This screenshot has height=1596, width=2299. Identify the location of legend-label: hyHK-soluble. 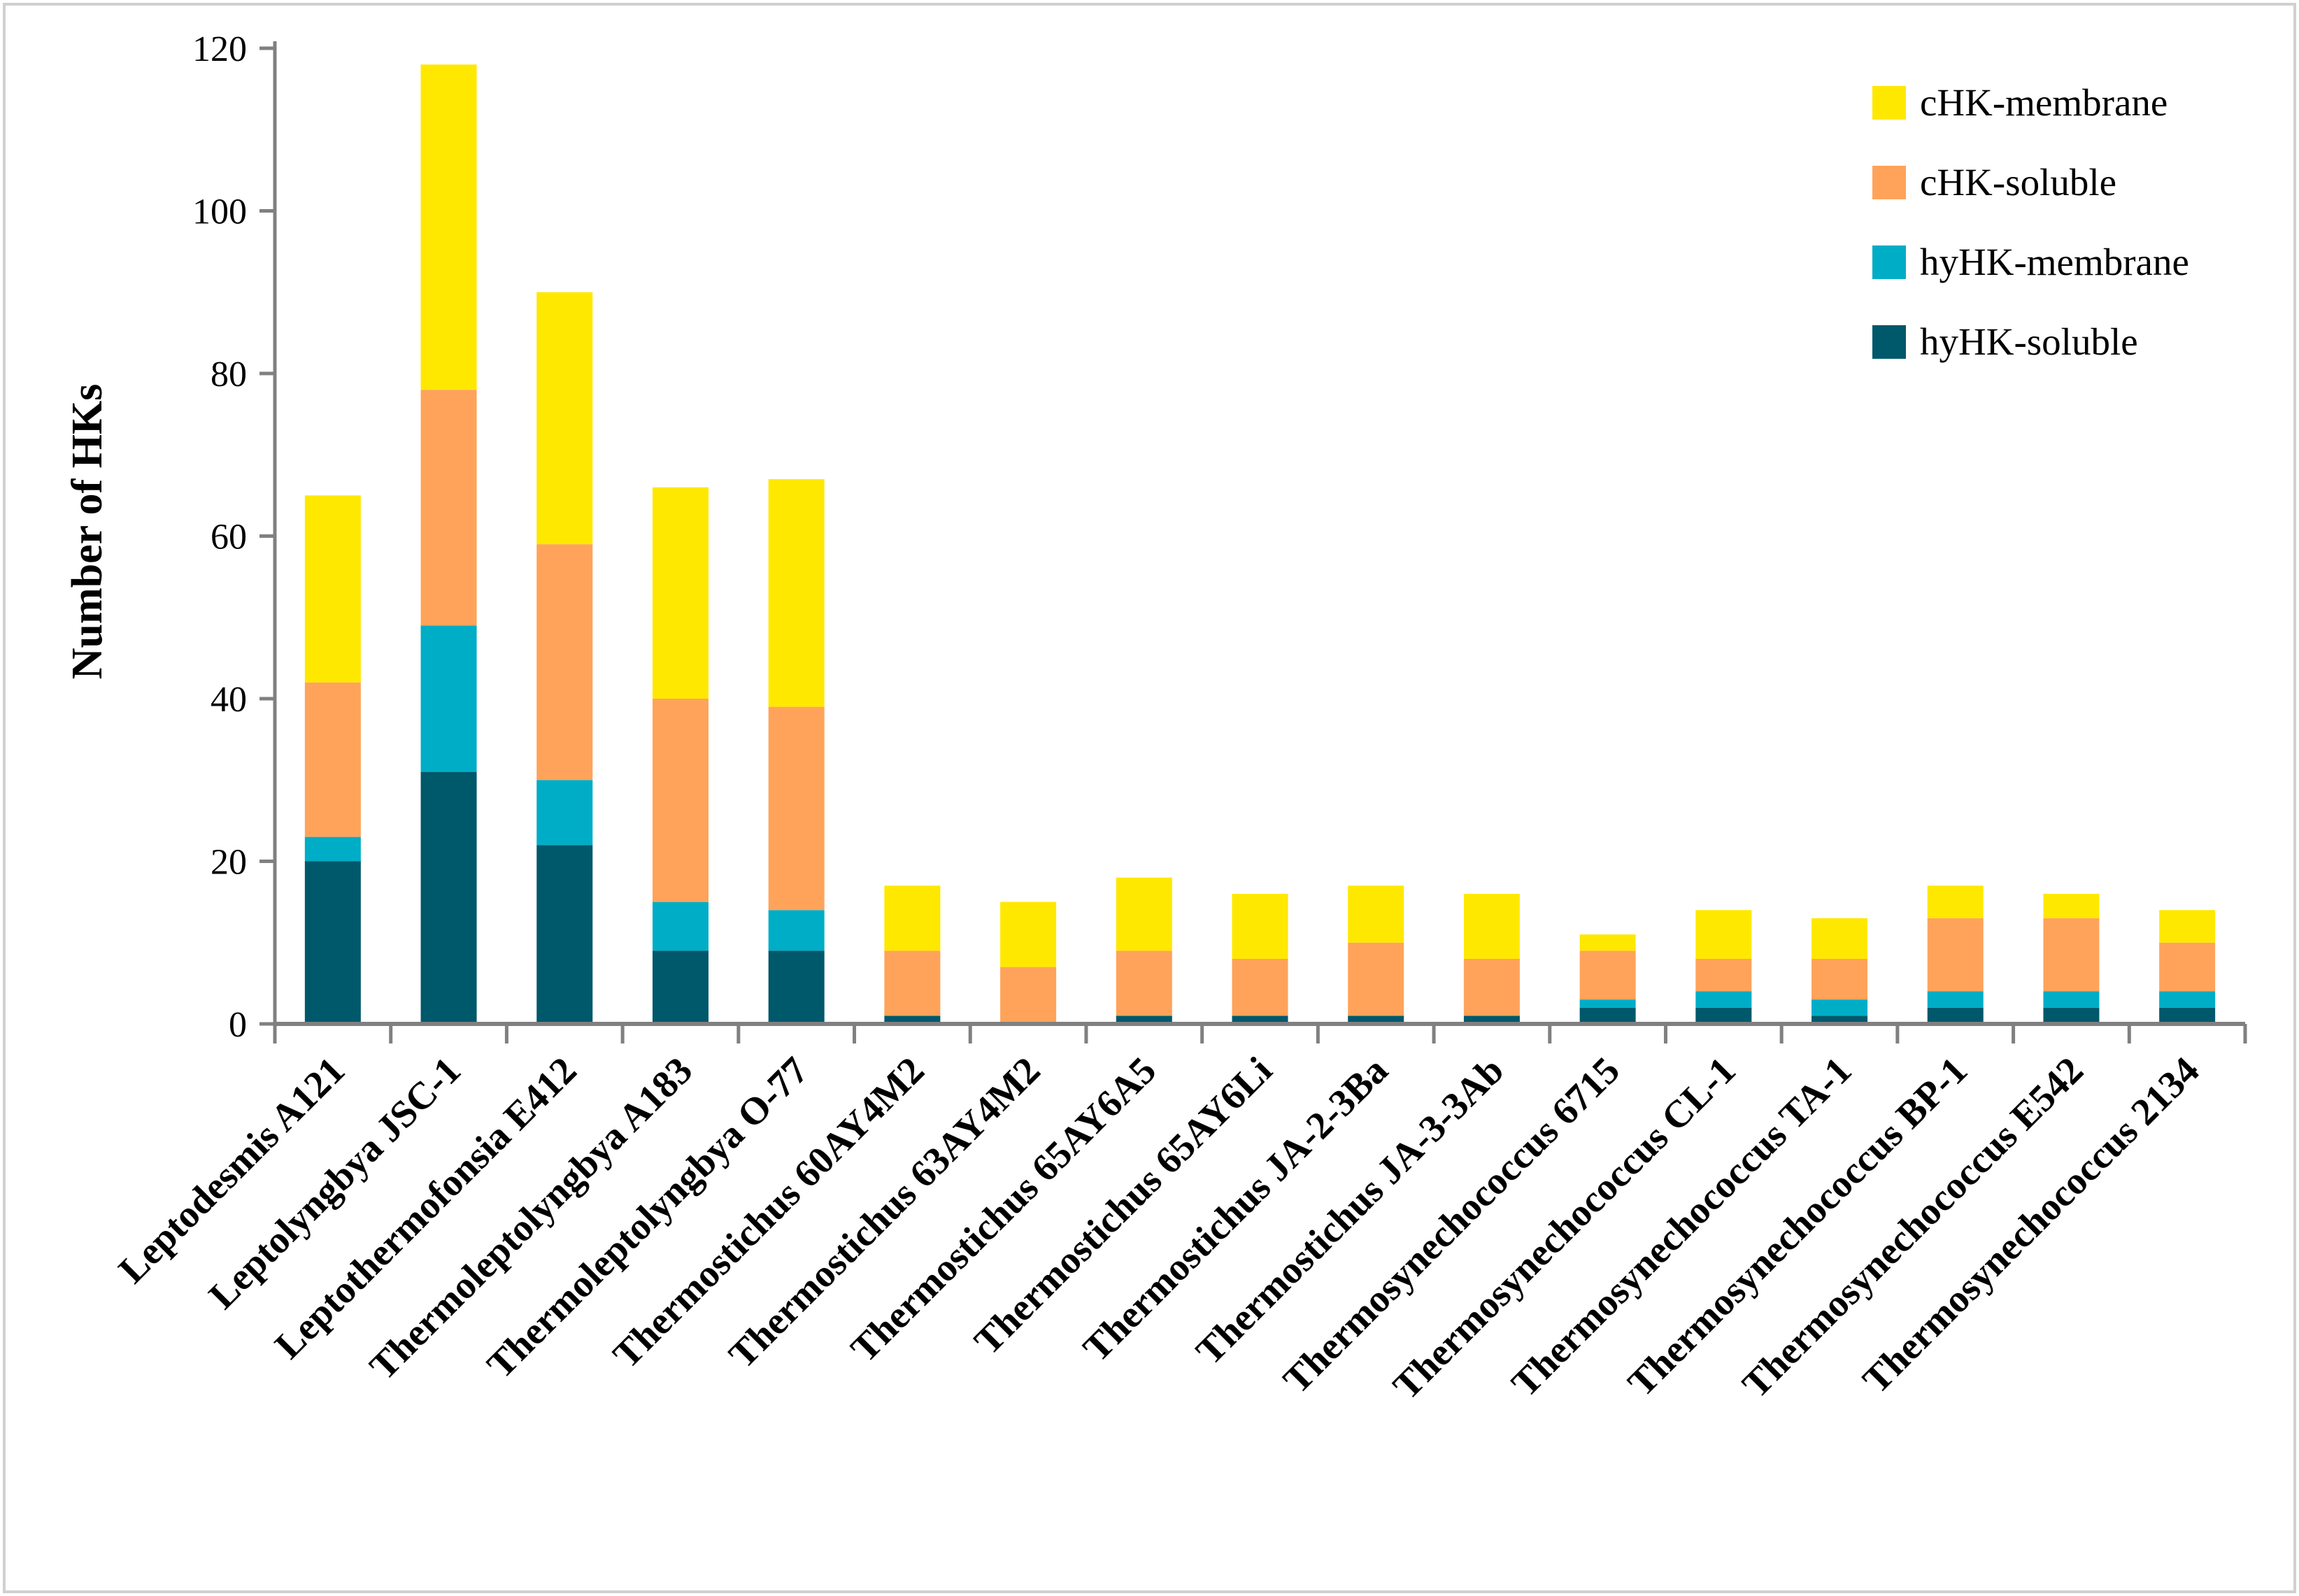
(2029, 341).